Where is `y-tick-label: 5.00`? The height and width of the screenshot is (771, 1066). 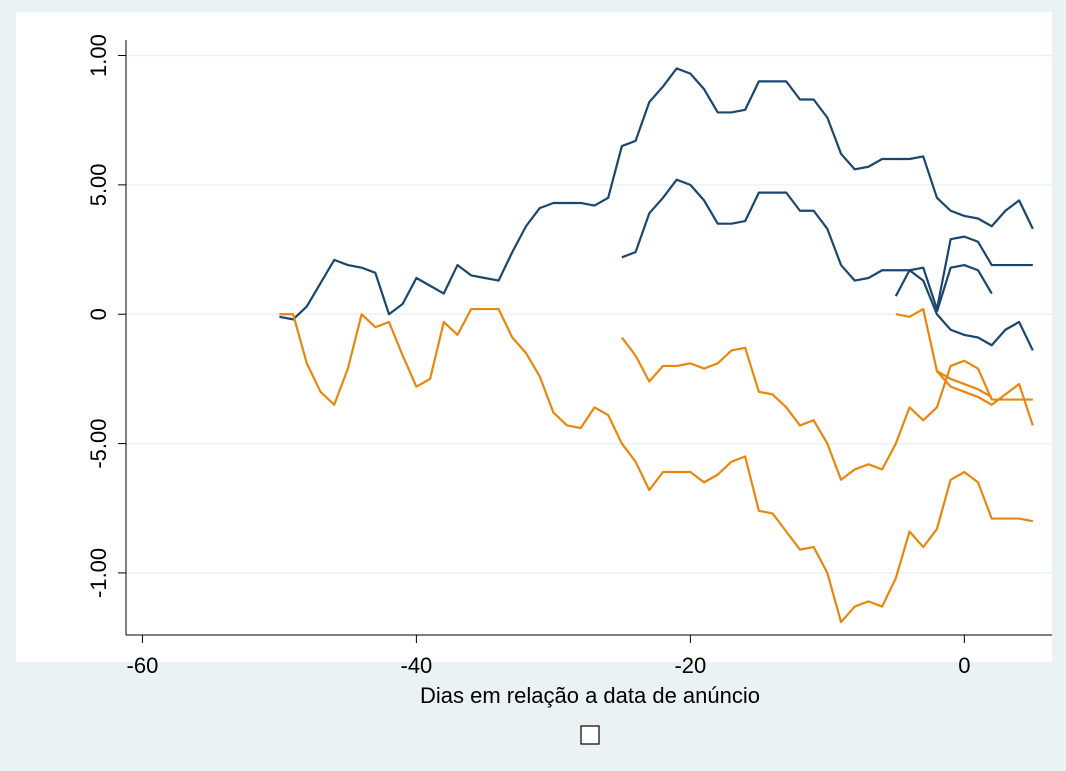 y-tick-label: 5.00 is located at coordinates (98, 184).